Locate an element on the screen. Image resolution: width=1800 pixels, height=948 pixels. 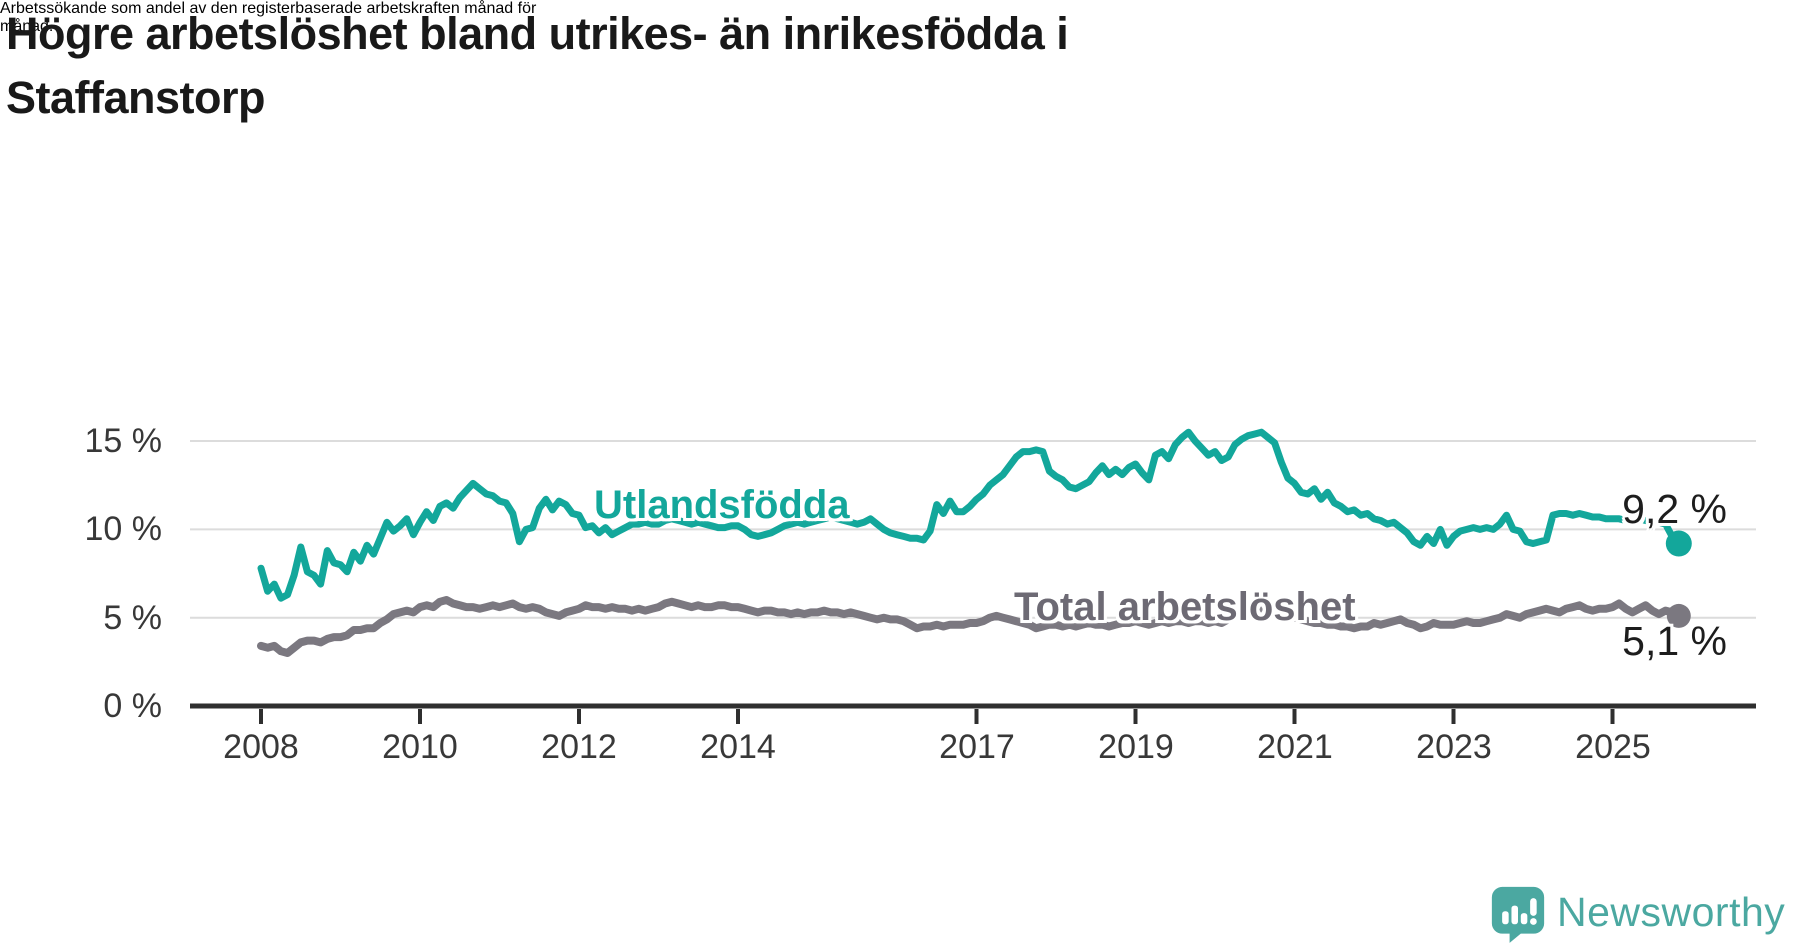
series-label-utlandsfodda: Utlandsfödda is located at coordinates (722, 505).